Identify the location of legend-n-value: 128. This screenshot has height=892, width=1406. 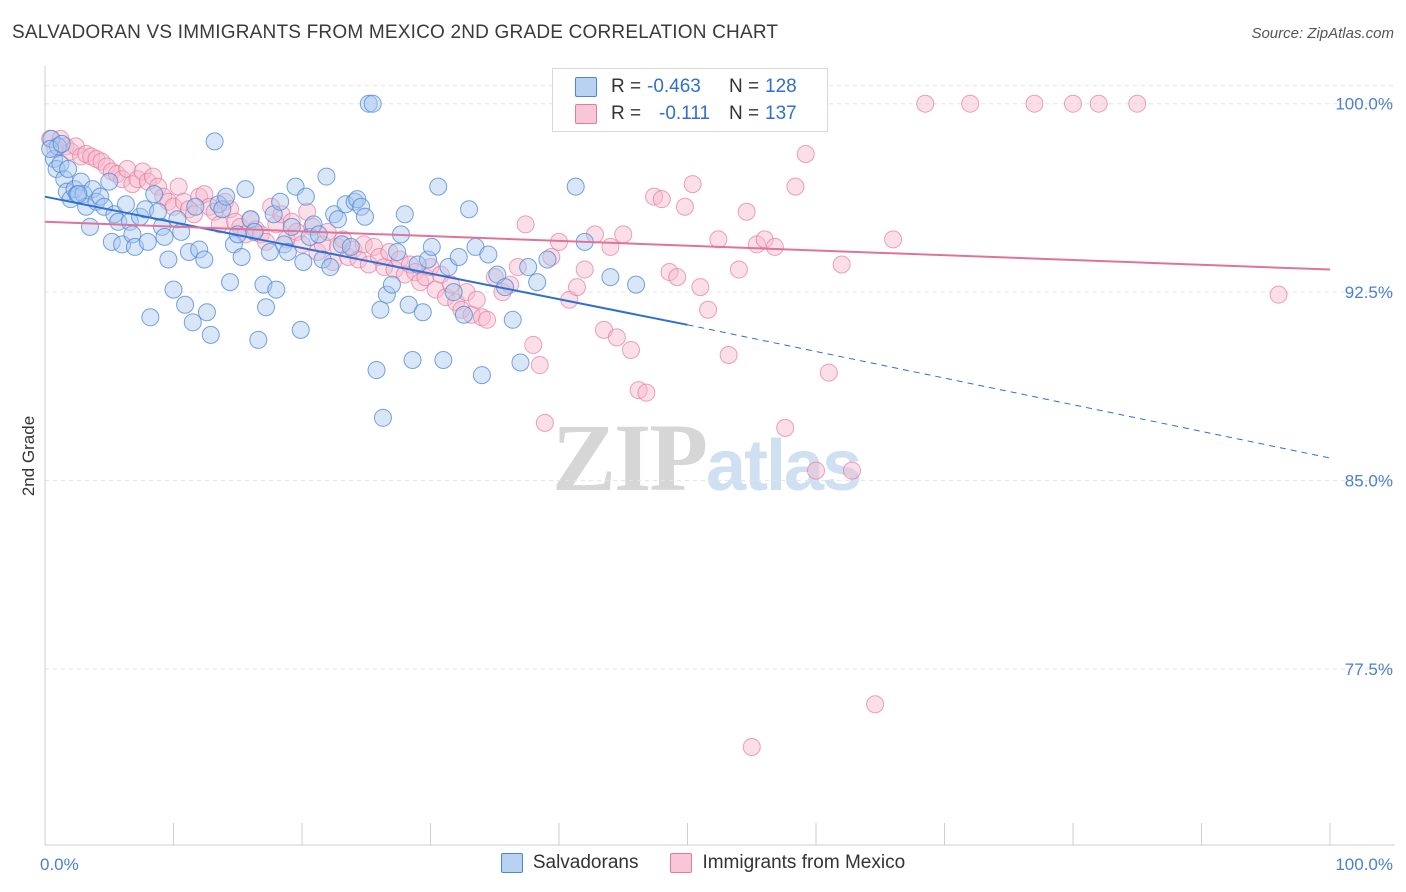
(781, 86).